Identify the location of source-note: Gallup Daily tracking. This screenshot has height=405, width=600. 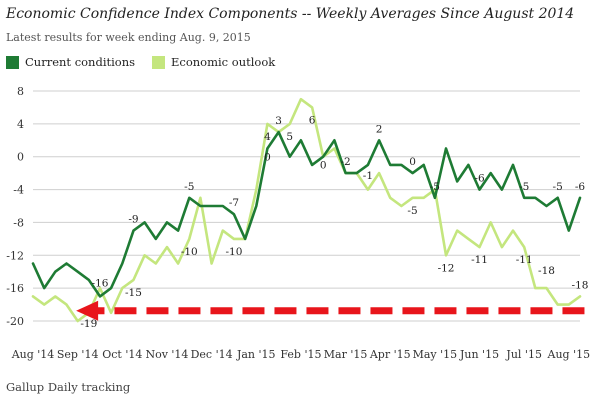
(68, 387).